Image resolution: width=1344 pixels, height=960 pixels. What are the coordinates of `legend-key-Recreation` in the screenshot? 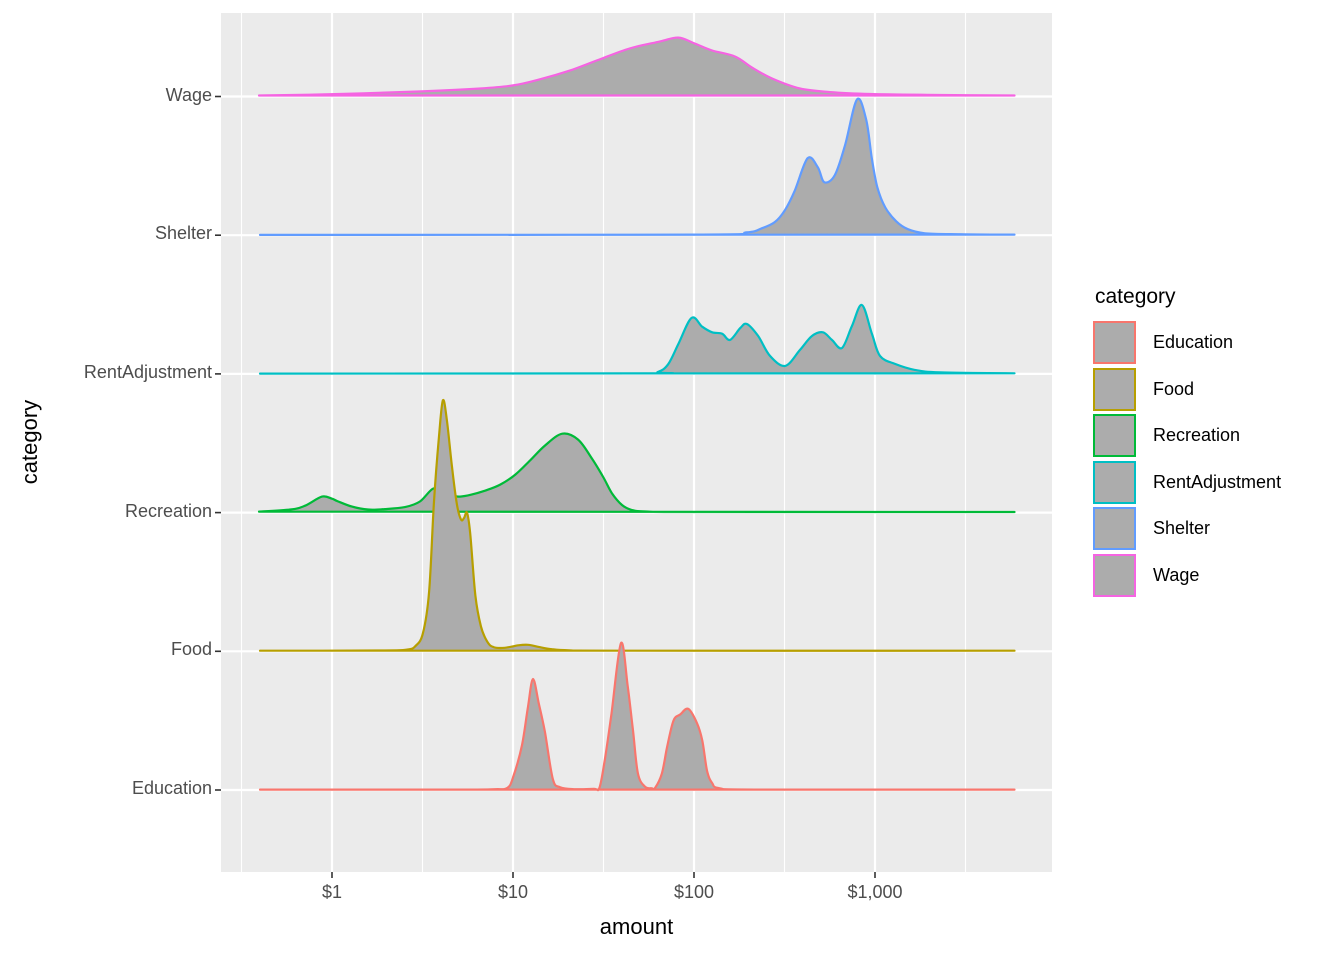 It's located at (1114, 435).